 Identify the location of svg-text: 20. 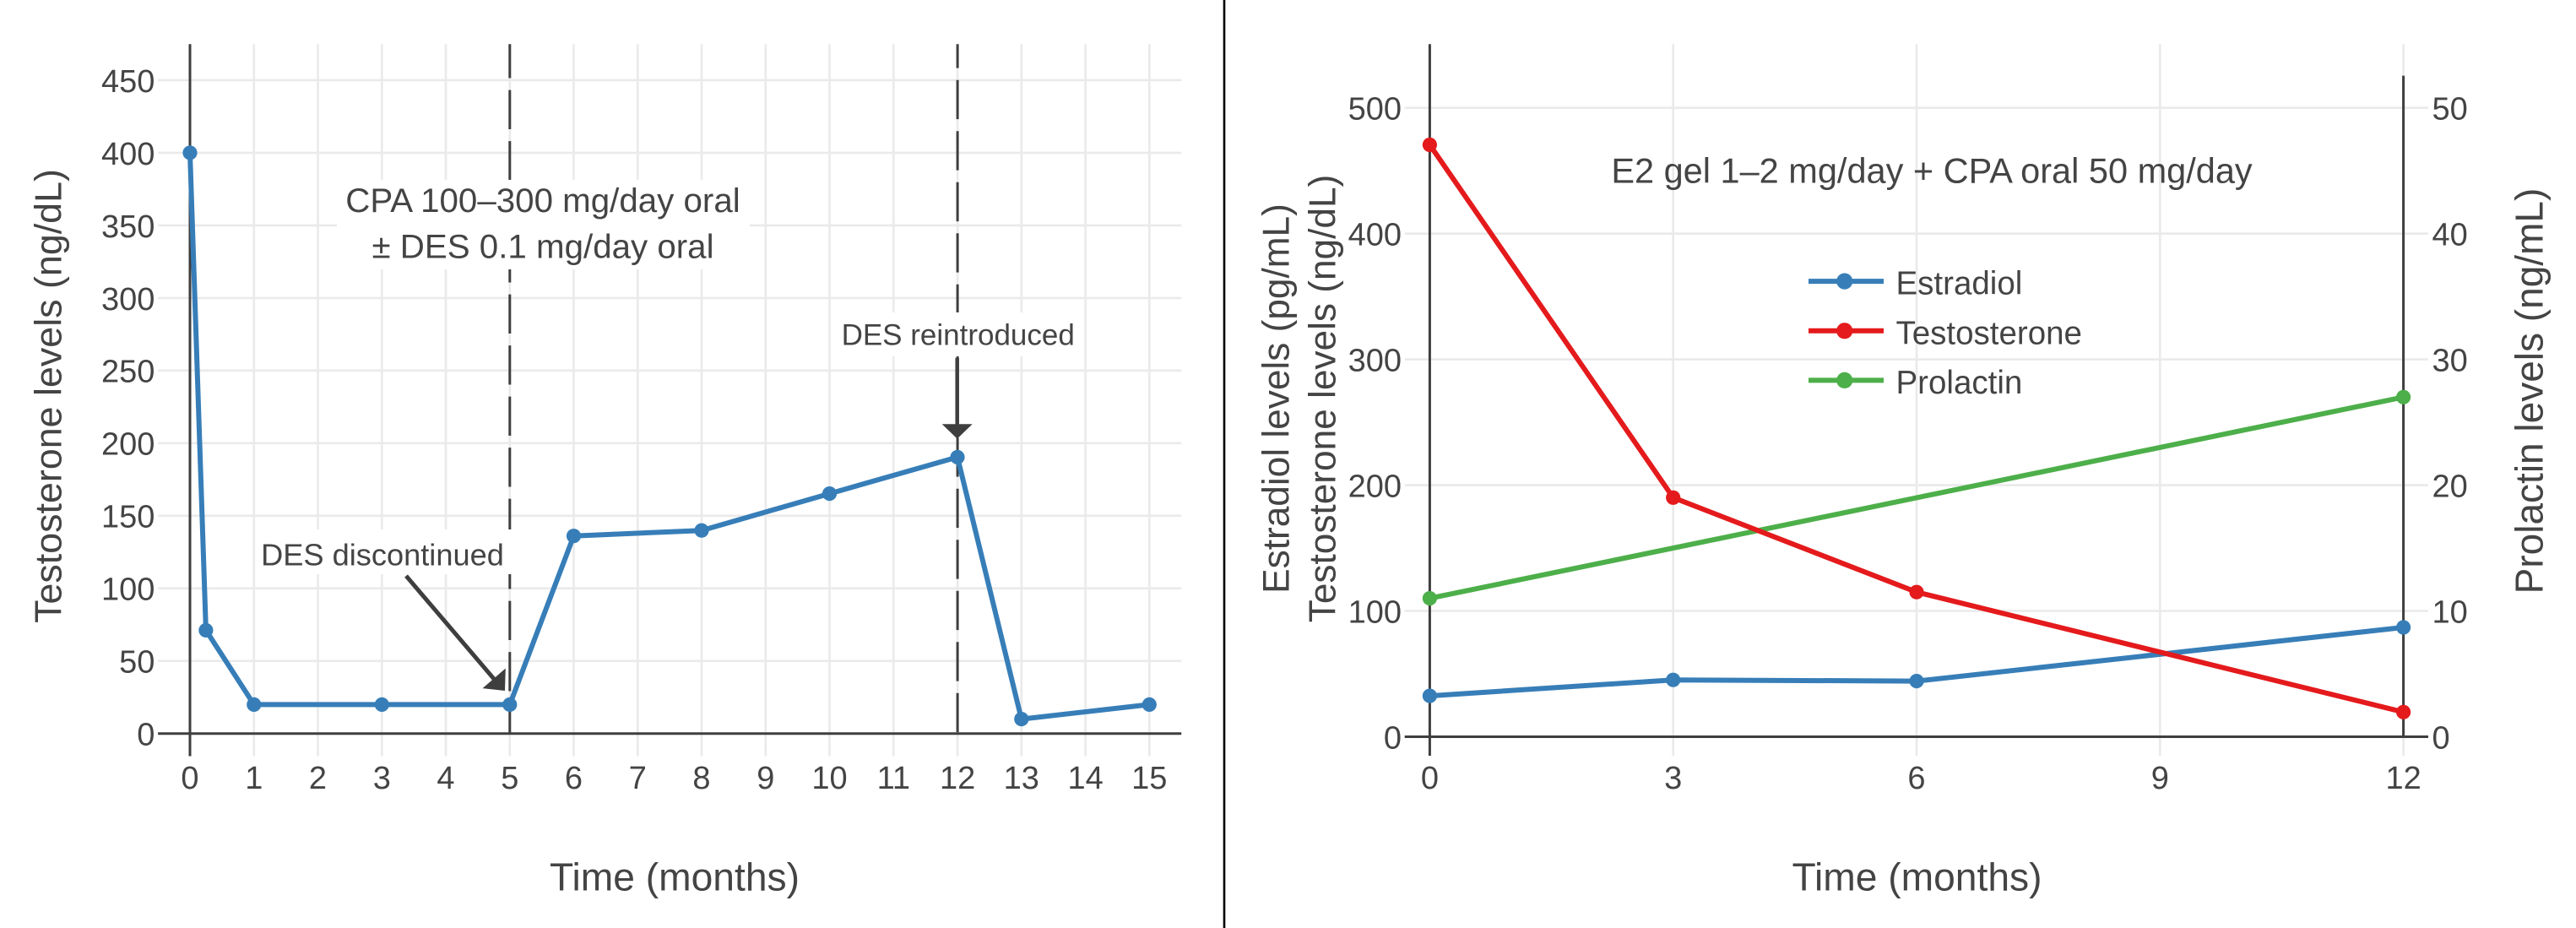
(2450, 487).